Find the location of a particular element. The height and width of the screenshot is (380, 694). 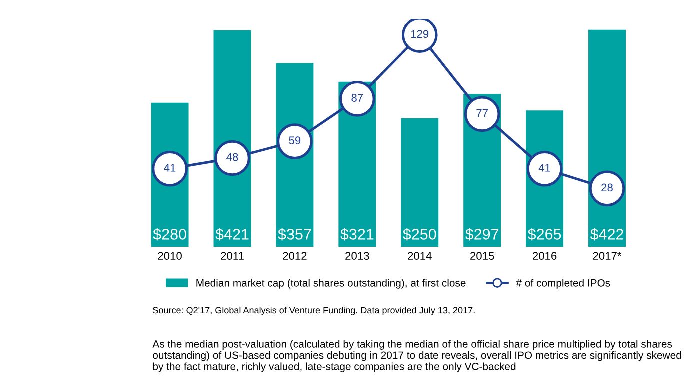

data-label: $250 is located at coordinates (419, 234).